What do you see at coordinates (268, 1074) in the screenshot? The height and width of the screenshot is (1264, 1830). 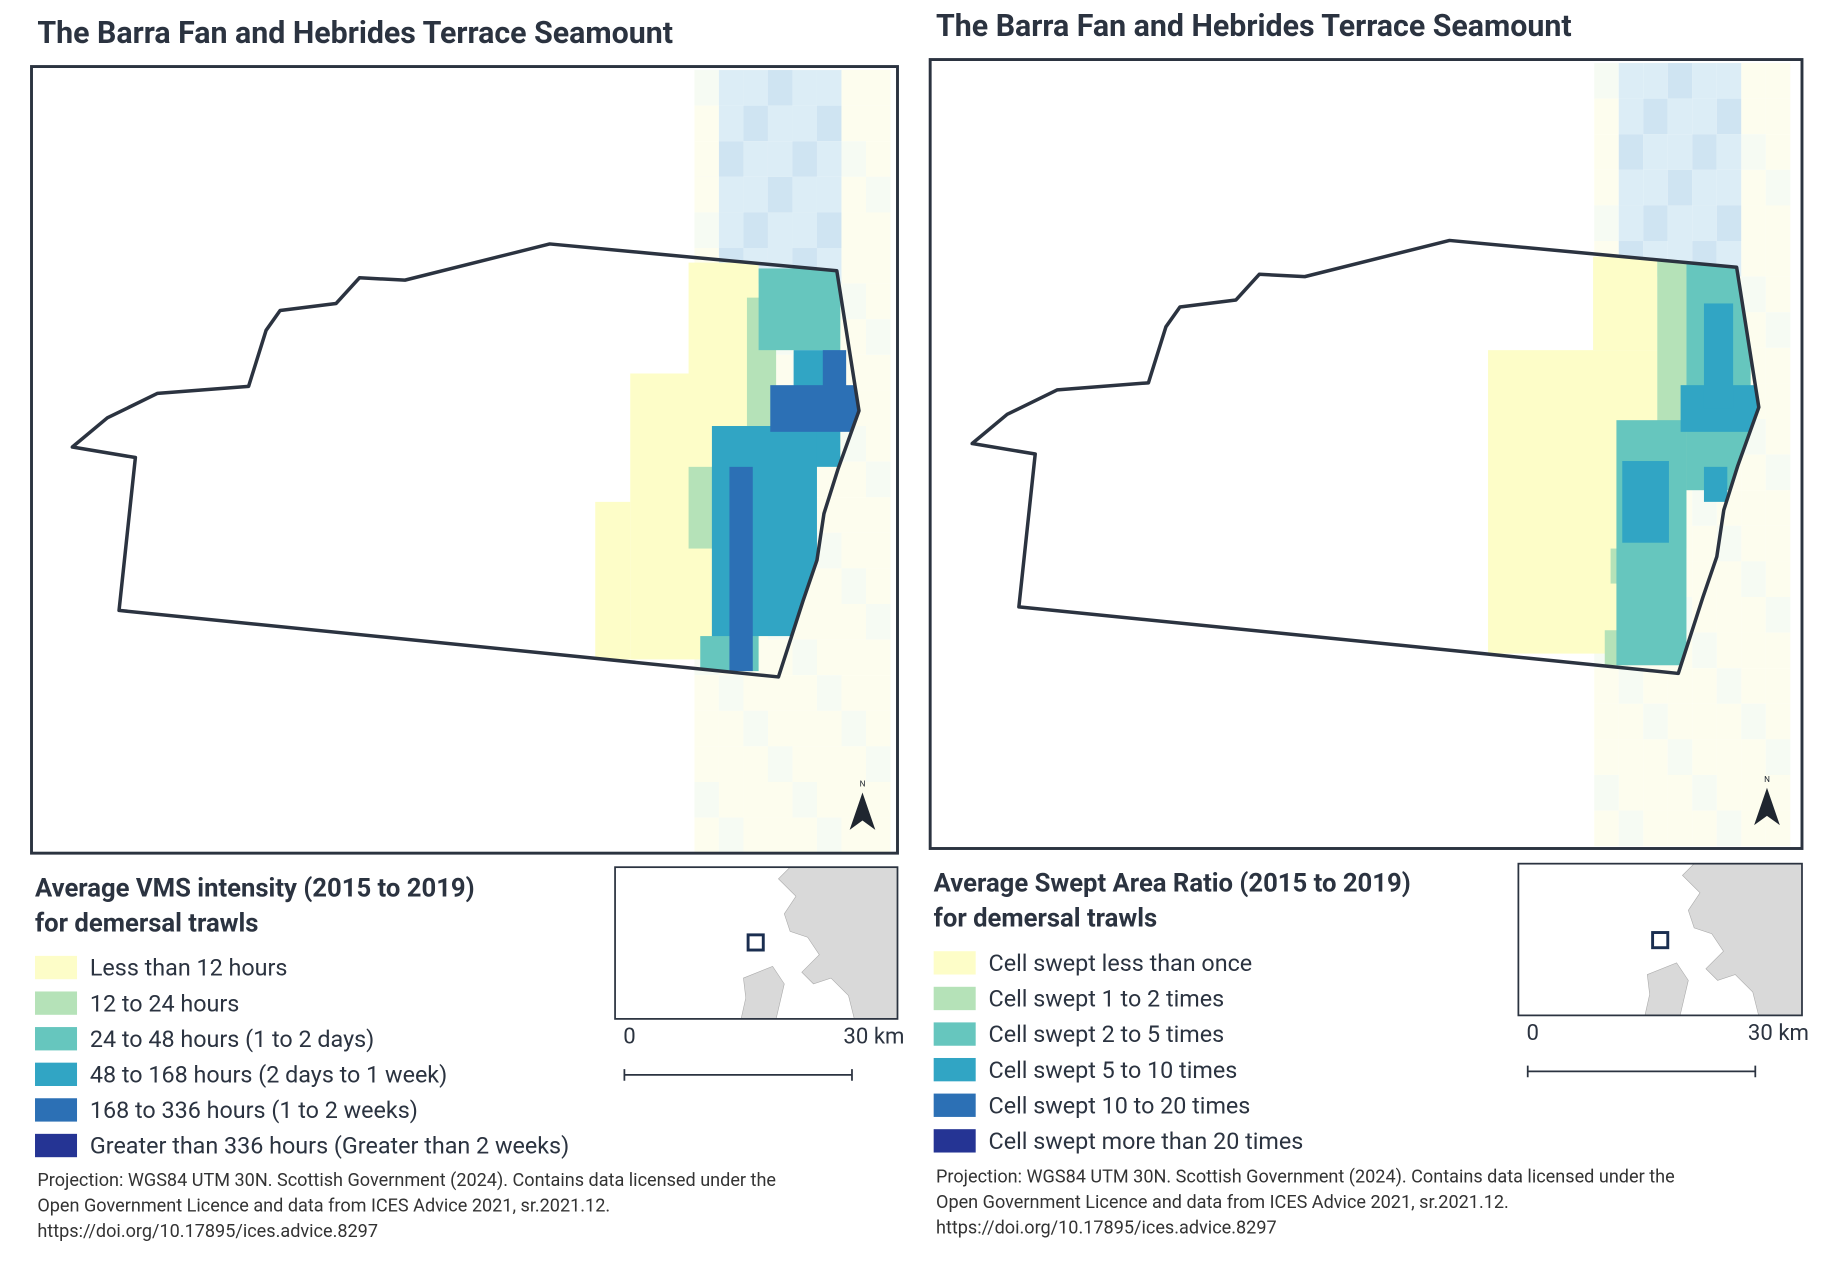 I see `legend-label: 48 to 168 hours (2 days to 1 week)` at bounding box center [268, 1074].